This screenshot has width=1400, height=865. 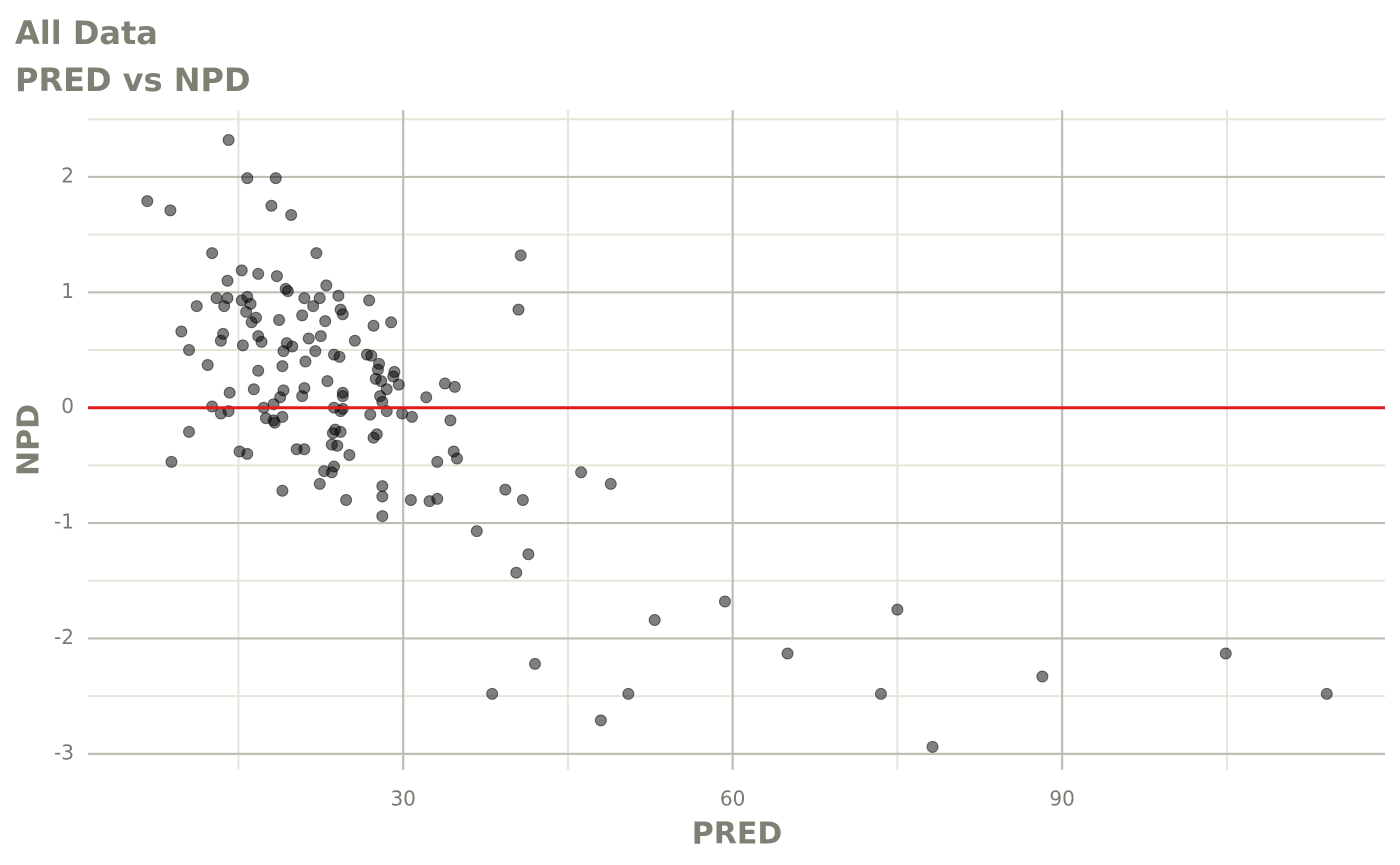 What do you see at coordinates (29, 440) in the screenshot?
I see `y-axis-title: NPD` at bounding box center [29, 440].